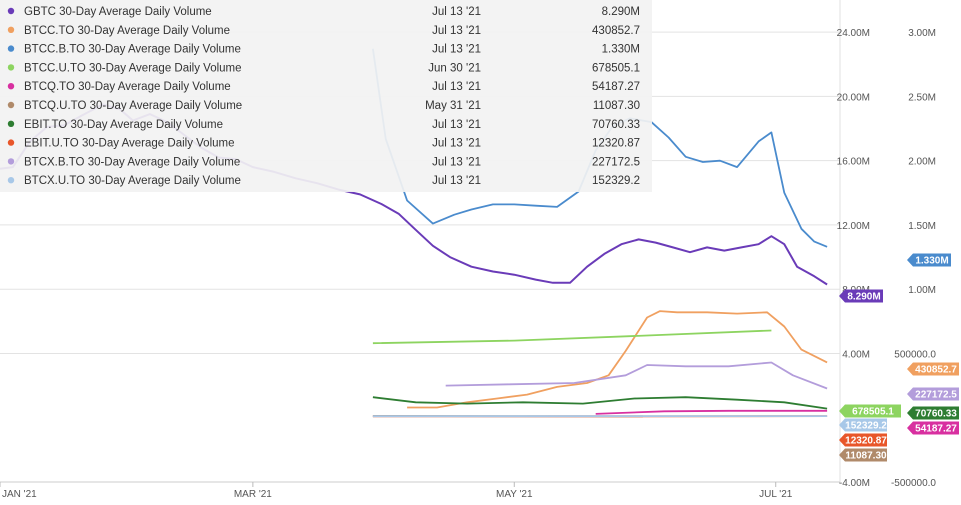  What do you see at coordinates (616, 31) in the screenshot?
I see `legend-series-value: 430852.7` at bounding box center [616, 31].